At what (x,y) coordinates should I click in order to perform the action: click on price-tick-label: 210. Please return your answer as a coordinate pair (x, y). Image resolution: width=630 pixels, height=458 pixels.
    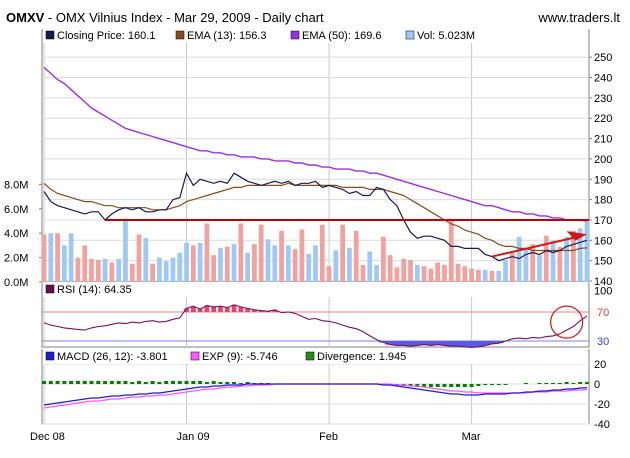
    Looking at the image, I should click on (603, 140).